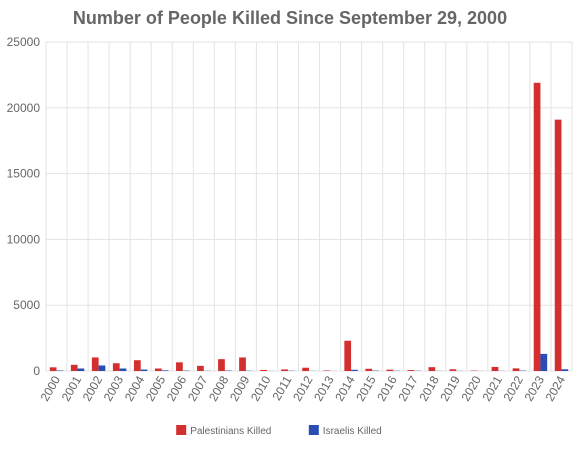 Image resolution: width=580 pixels, height=450 pixels. I want to click on x-tick-label: 2004, so click(135, 388).